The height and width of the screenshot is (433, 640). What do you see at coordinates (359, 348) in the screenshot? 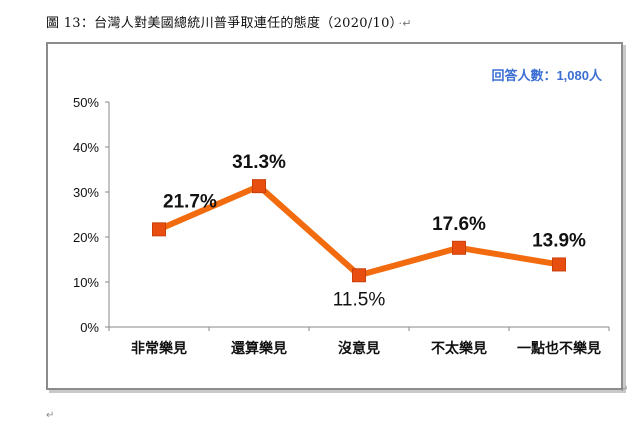
I see `x-tick-label: 沒意見` at bounding box center [359, 348].